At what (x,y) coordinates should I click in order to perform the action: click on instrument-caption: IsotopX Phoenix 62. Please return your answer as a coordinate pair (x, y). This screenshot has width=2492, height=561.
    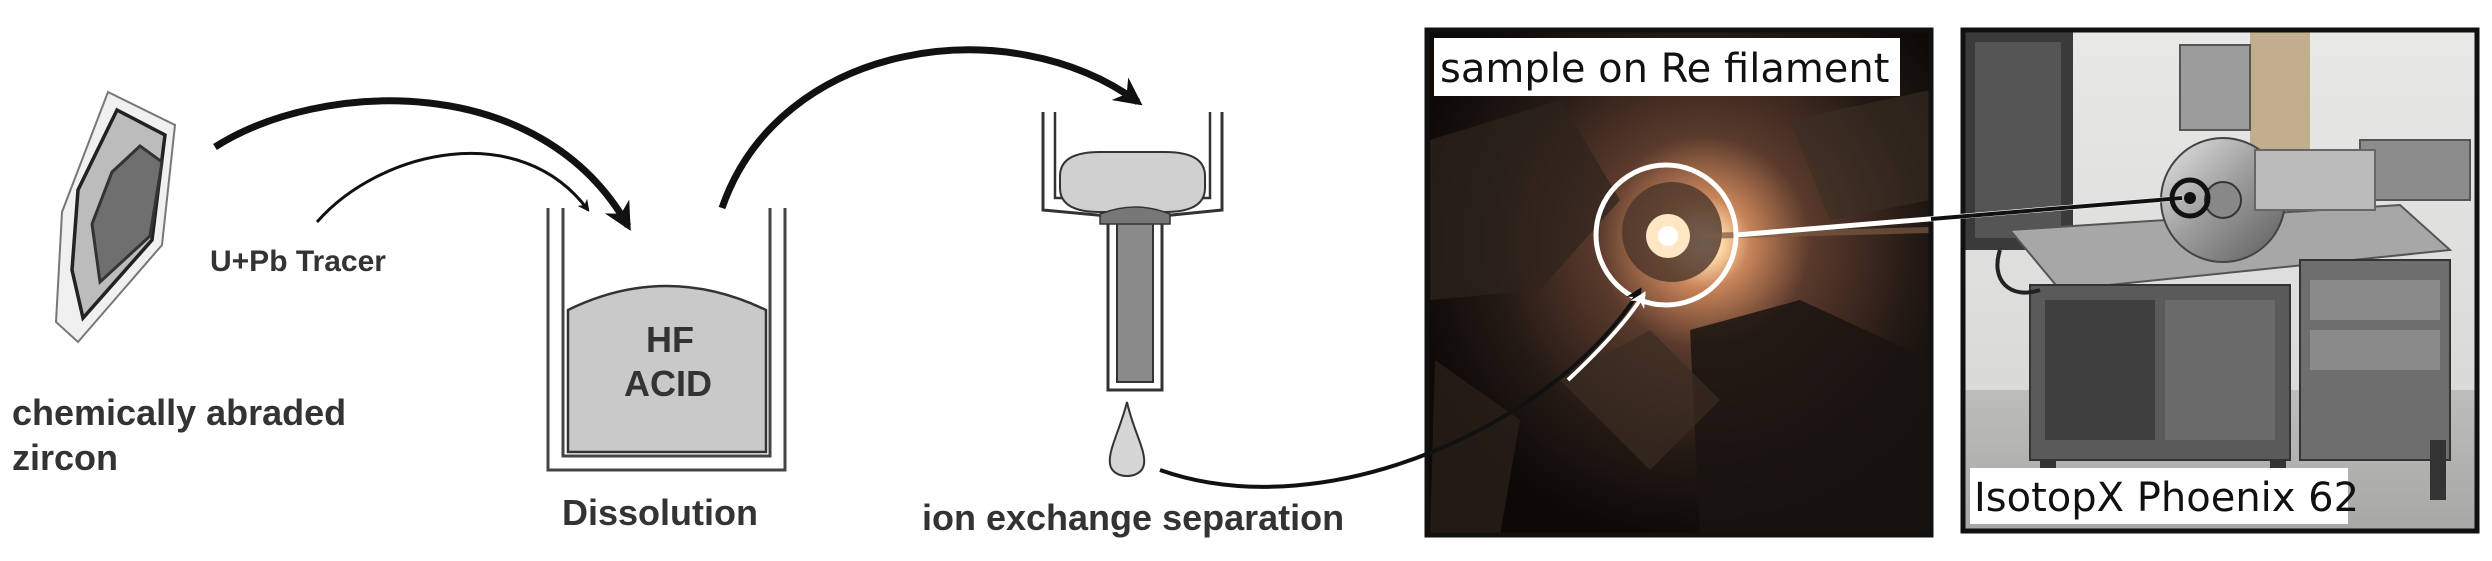
    Looking at the image, I should click on (2166, 498).